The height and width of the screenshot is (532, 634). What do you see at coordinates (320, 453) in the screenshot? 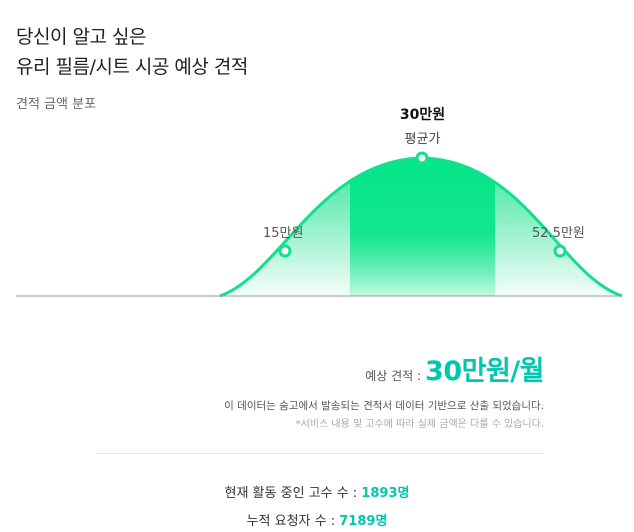
I see `divider` at bounding box center [320, 453].